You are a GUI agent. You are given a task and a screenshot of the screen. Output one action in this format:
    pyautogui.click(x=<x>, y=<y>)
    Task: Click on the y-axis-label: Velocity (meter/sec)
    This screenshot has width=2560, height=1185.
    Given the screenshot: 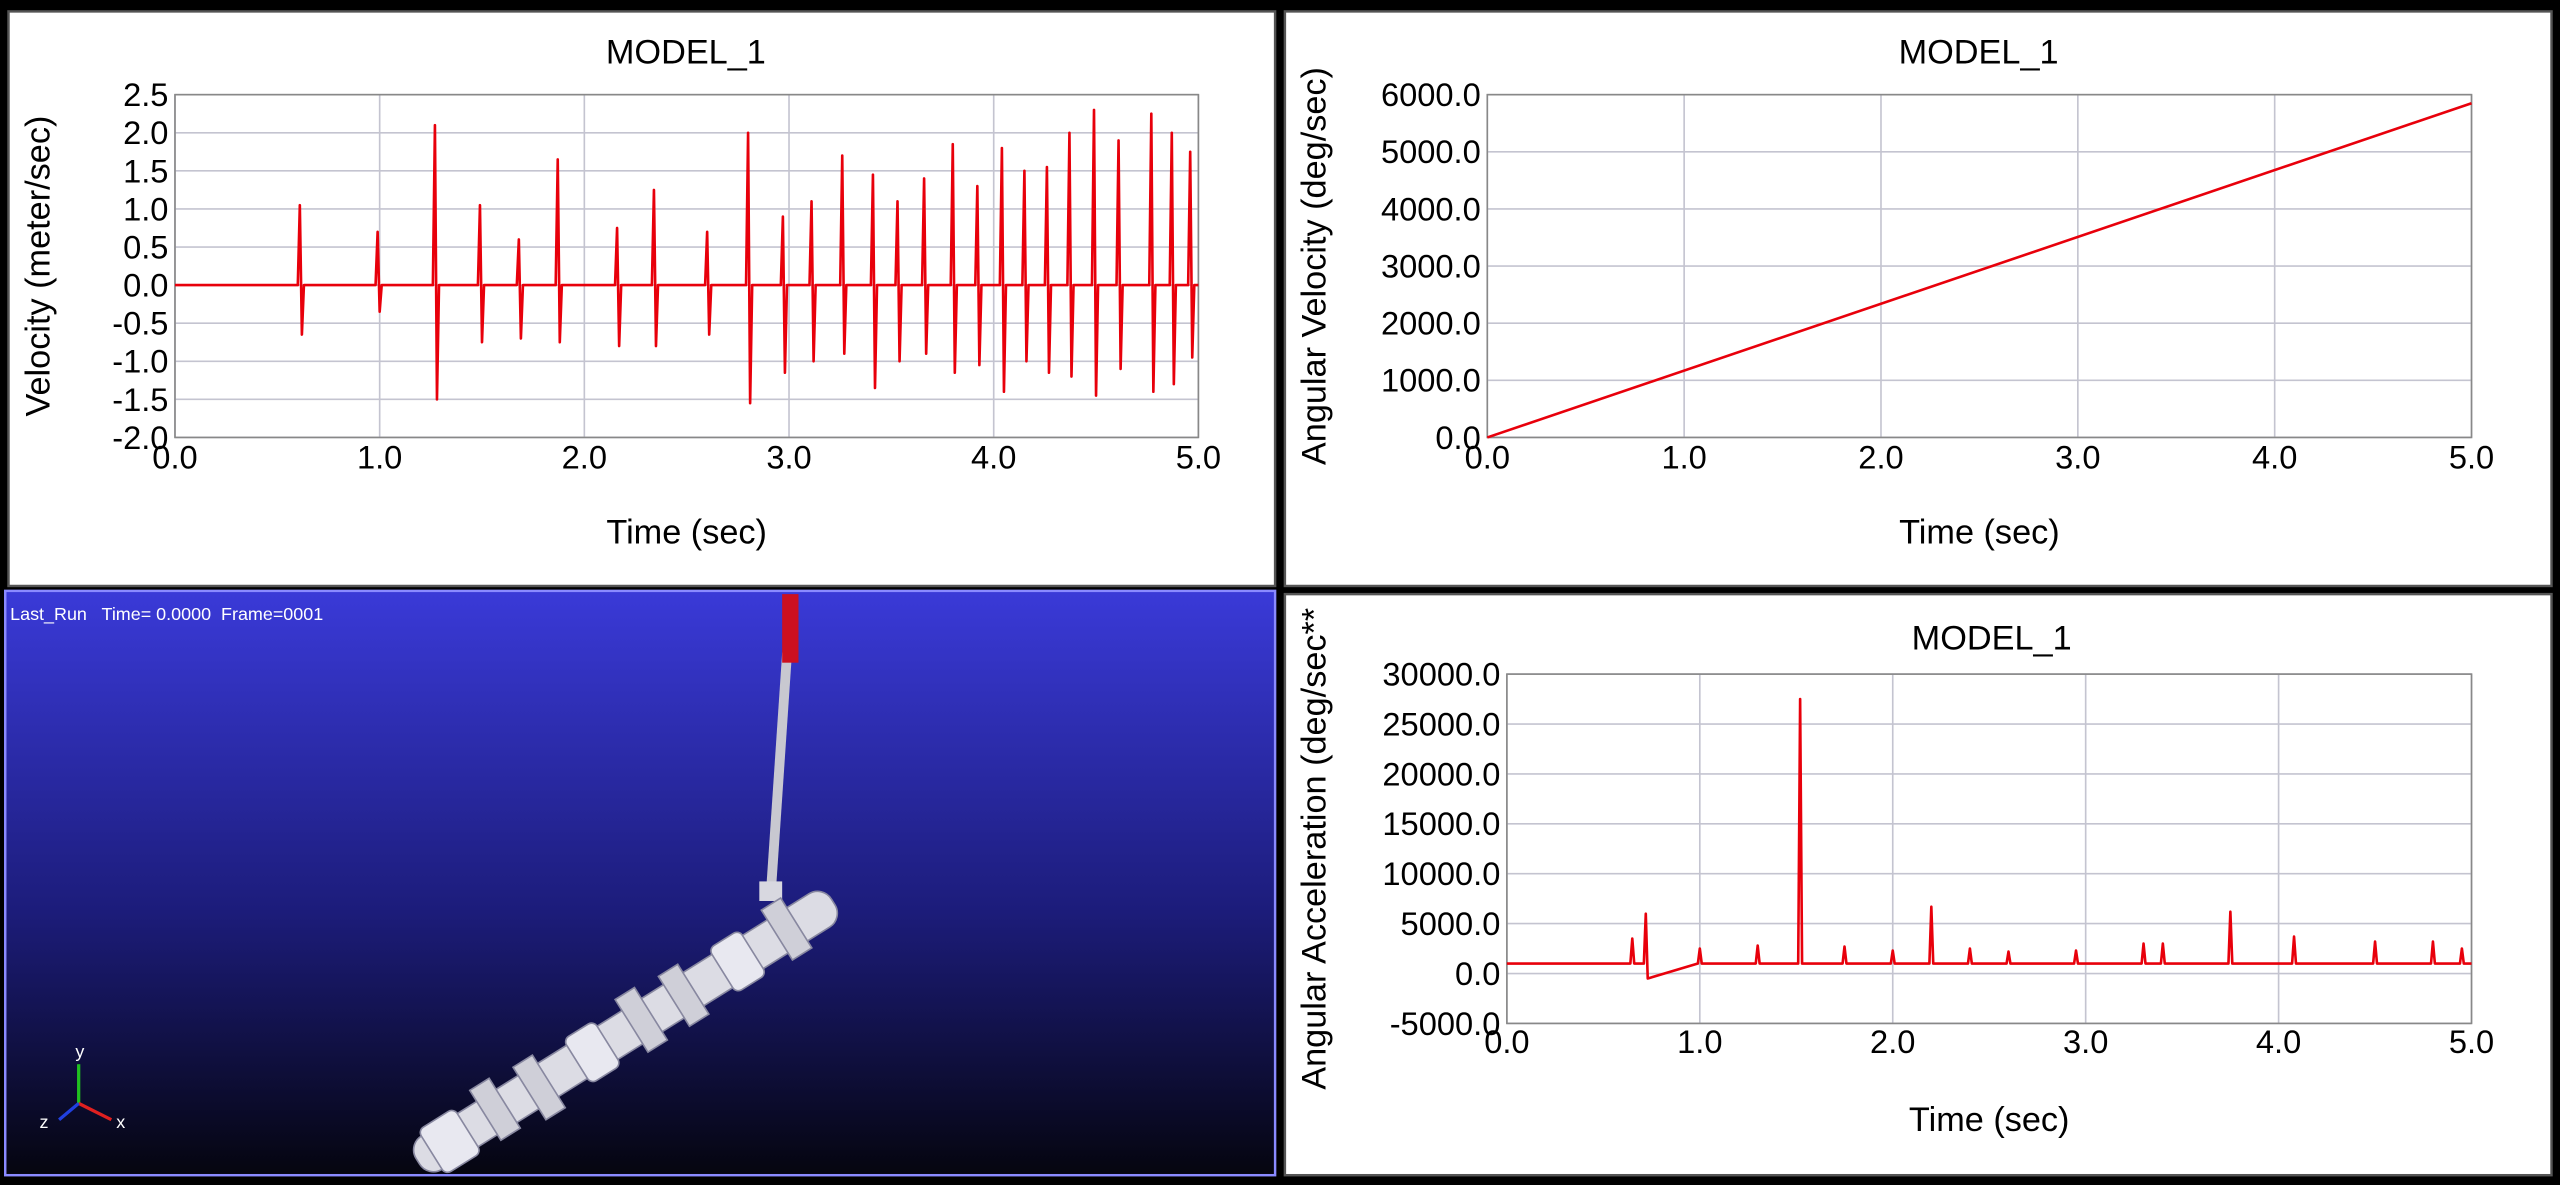 What is the action you would take?
    pyautogui.click(x=38, y=266)
    